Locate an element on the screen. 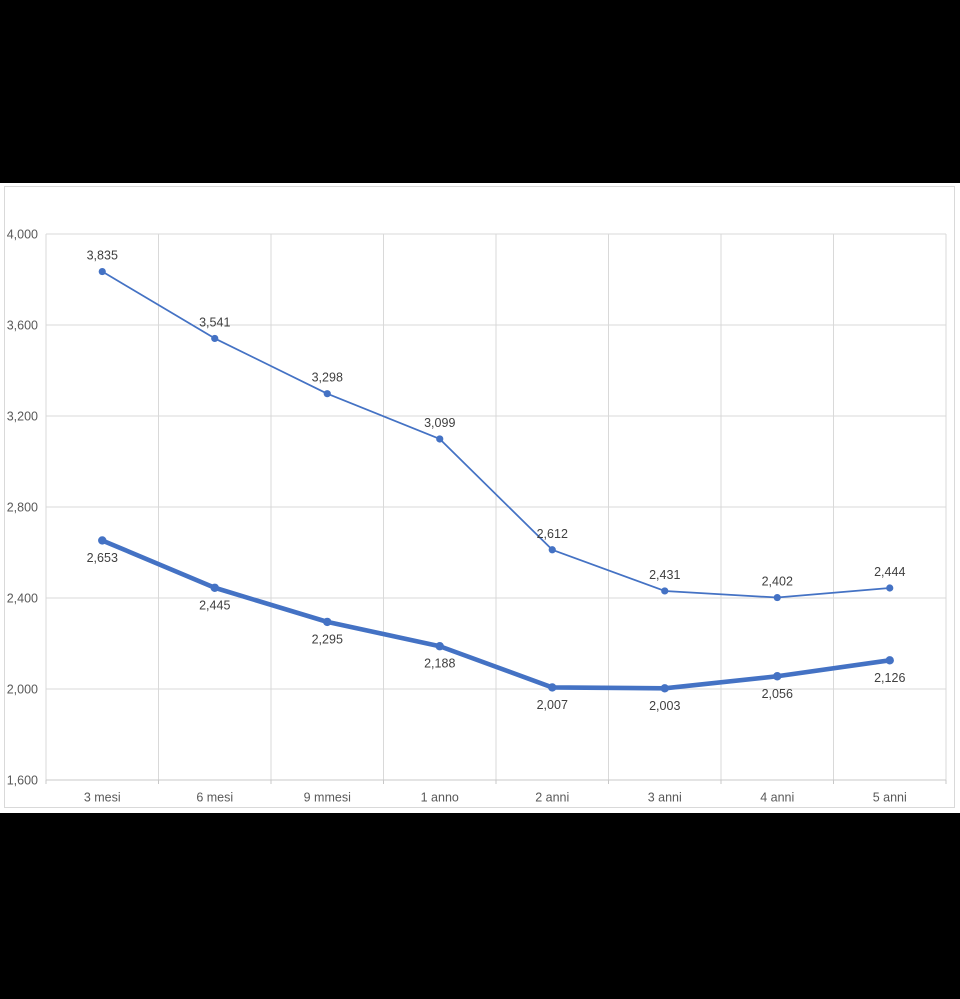 Image resolution: width=960 pixels, height=999 pixels. y-axis-tick-label: 2,000 is located at coordinates (22, 690).